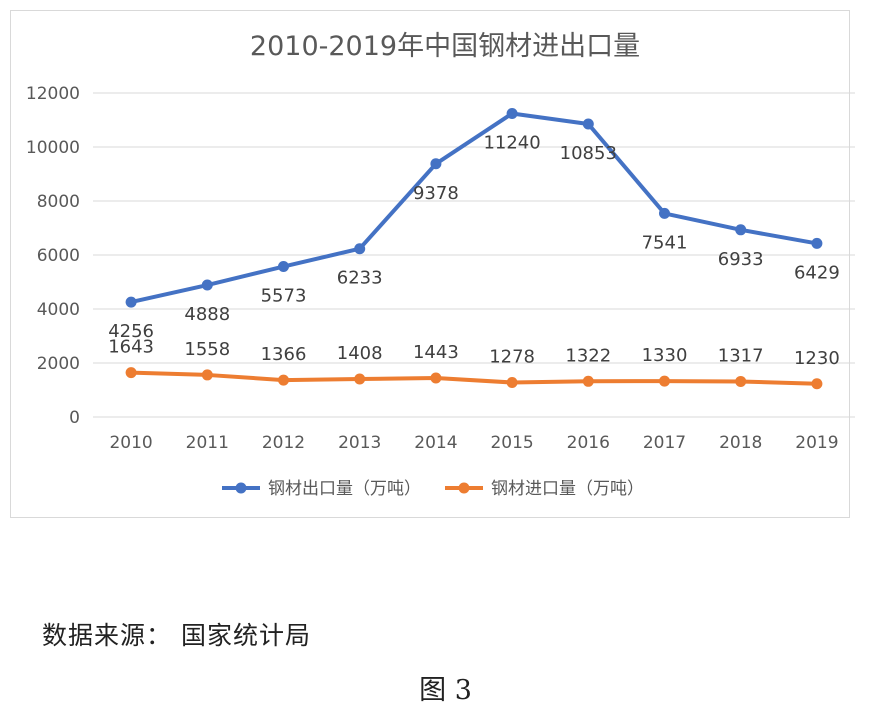 The width and height of the screenshot is (891, 713). I want to click on x-tick-label: 2018, so click(740, 443).